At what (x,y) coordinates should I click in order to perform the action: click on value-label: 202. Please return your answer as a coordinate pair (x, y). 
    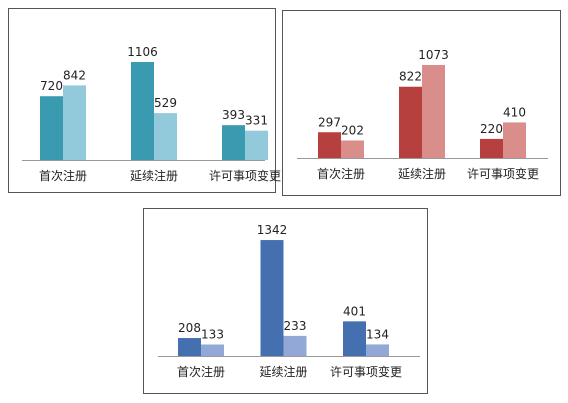
    Looking at the image, I should click on (352, 130).